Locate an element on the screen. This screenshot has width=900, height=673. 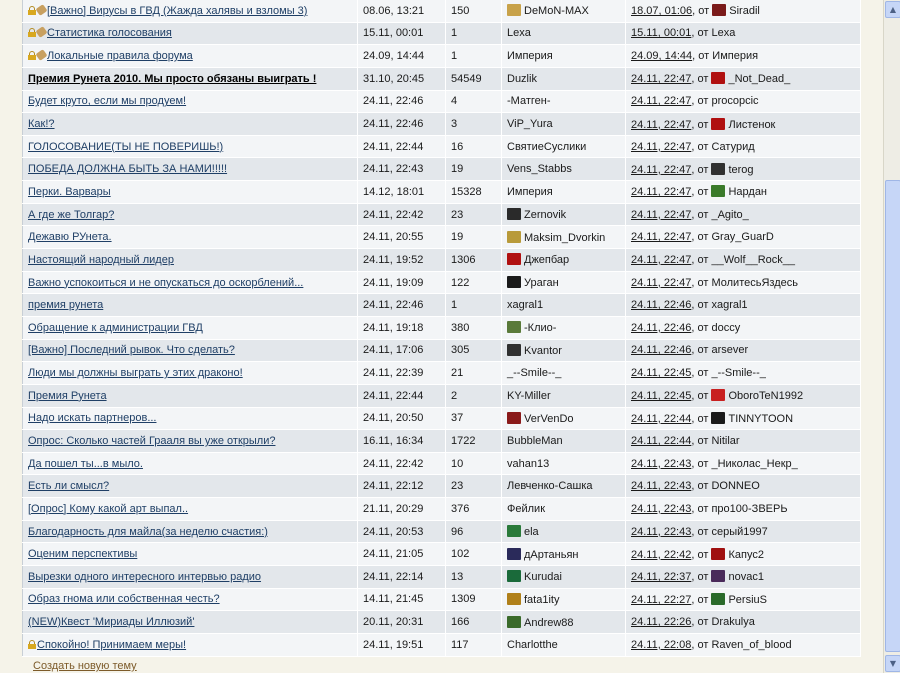
reply-count: 19 is located at coordinates (473, 237).